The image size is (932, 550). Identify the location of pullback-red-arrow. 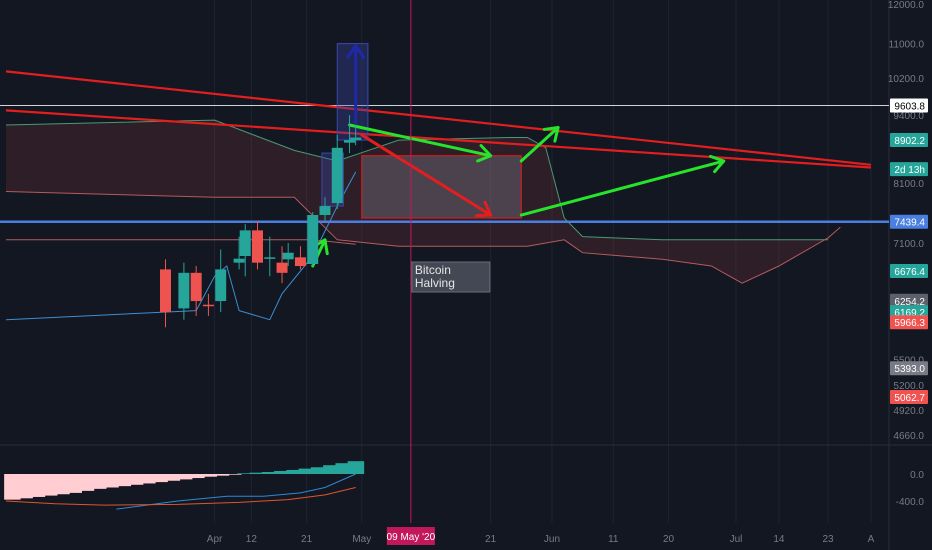
(426, 175).